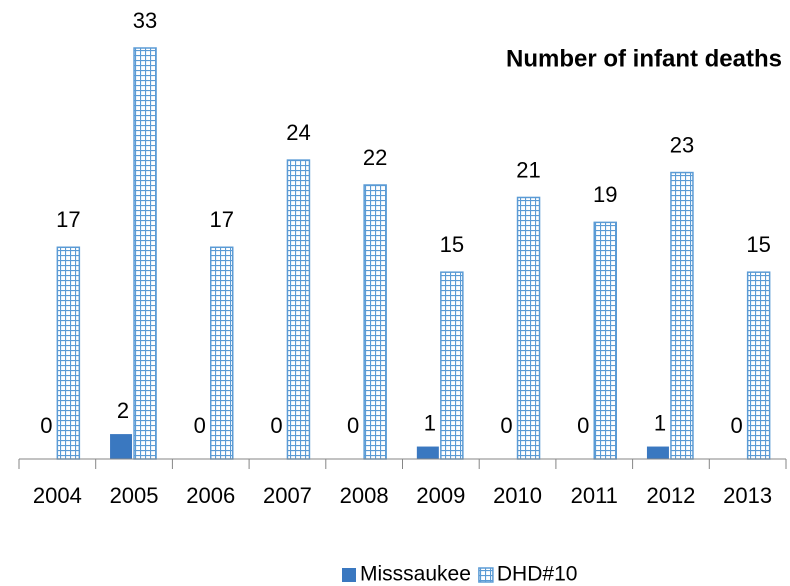 This screenshot has height=586, width=790. Describe the element at coordinates (364, 495) in the screenshot. I see `x-tick-label: 2008` at that location.